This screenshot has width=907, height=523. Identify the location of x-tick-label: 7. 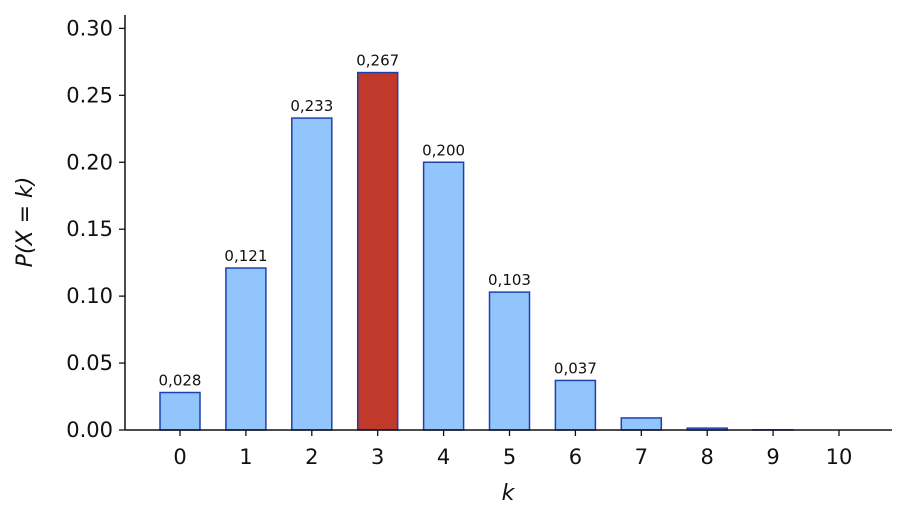
(641, 457).